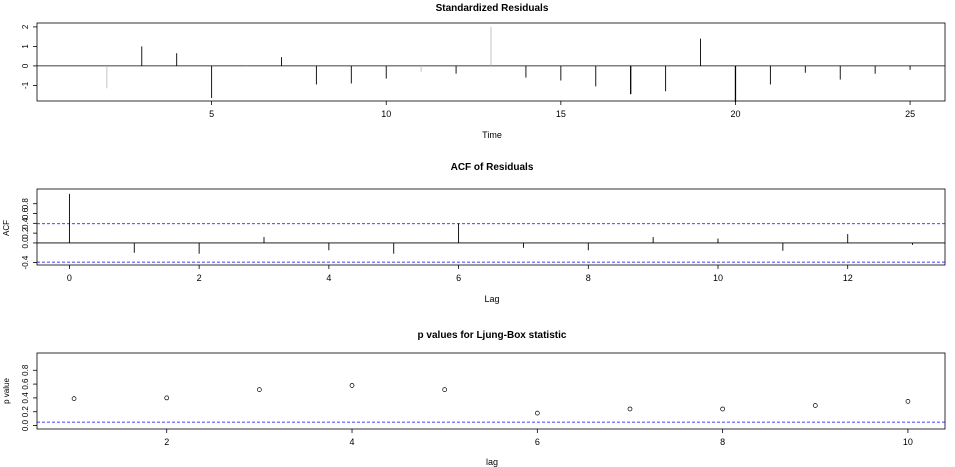 This screenshot has width=955, height=467. I want to click on residuals-y-axis: -1 0 1 2, so click(29, 56).